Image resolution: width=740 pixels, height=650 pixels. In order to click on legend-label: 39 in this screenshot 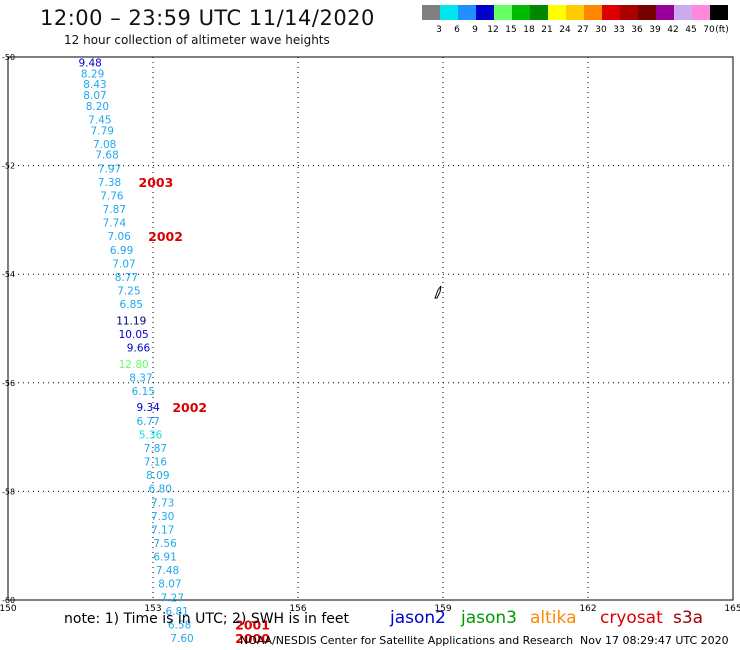, I will do `click(655, 30)`.